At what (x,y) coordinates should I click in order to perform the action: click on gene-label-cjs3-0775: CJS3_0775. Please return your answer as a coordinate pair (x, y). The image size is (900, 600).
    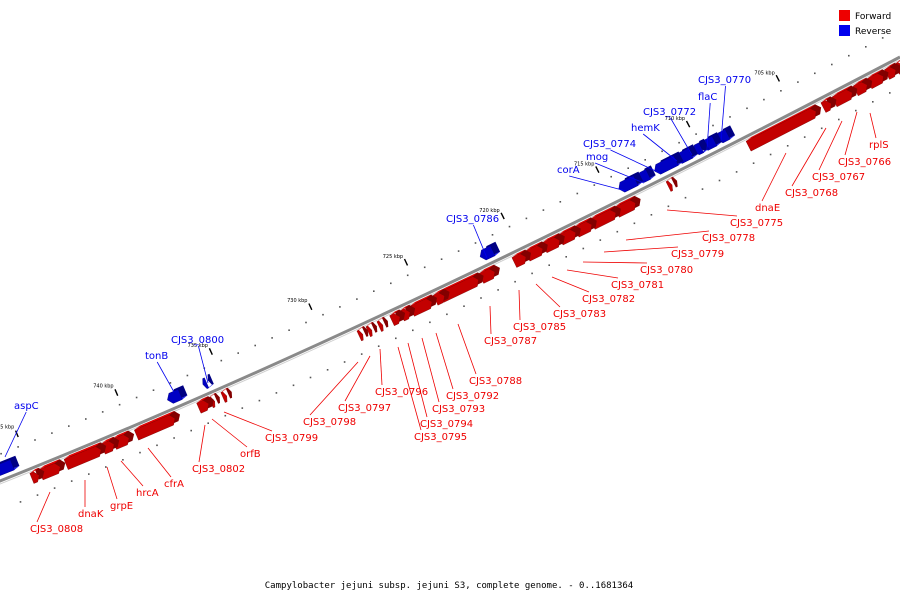
    Looking at the image, I should click on (756, 223).